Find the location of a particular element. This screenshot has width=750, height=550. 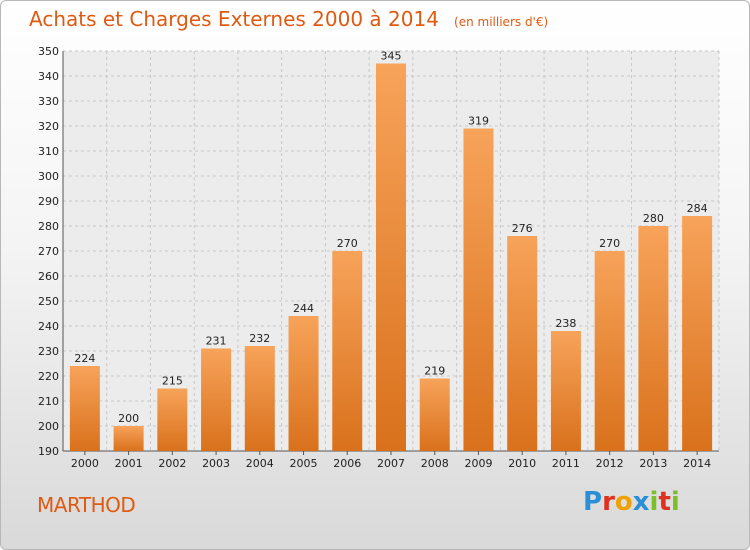

x-tick-label: 2014 is located at coordinates (697, 463).